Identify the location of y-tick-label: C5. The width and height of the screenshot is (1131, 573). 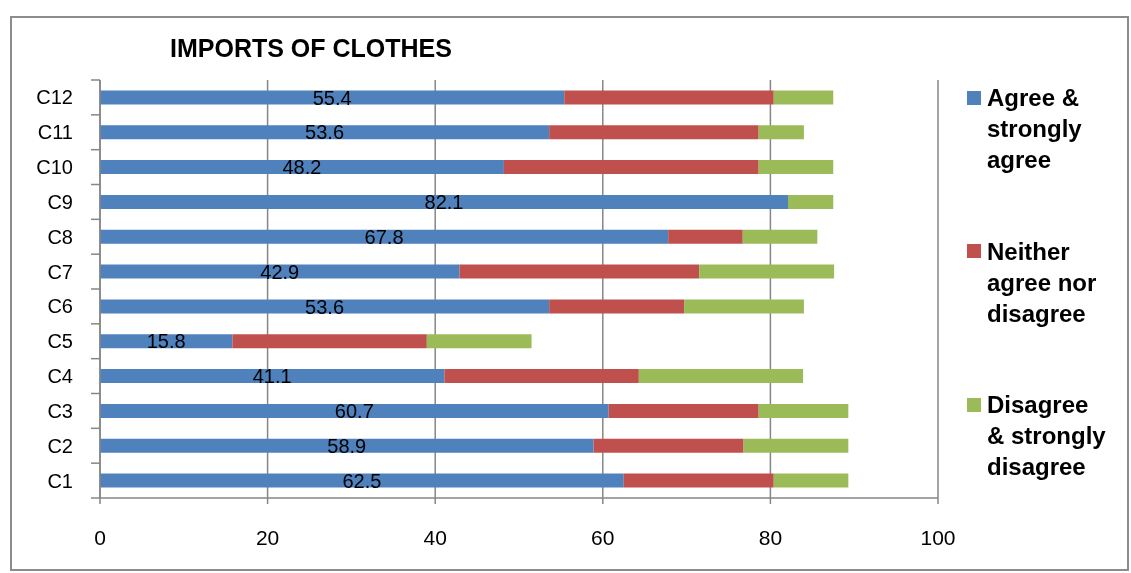
(60, 341).